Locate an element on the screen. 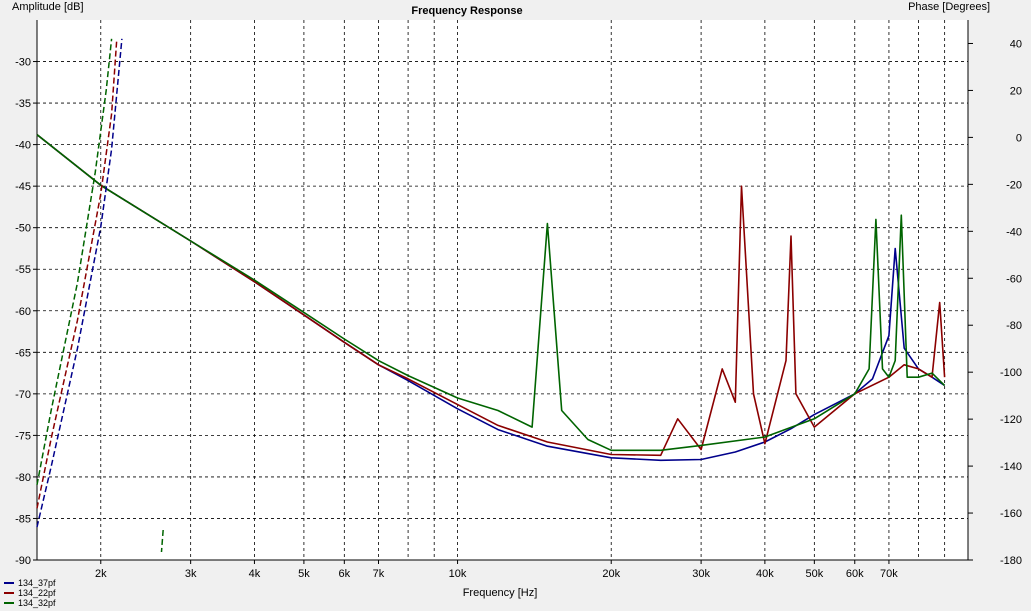  y-tick-label: -85 is located at coordinates (23, 519).